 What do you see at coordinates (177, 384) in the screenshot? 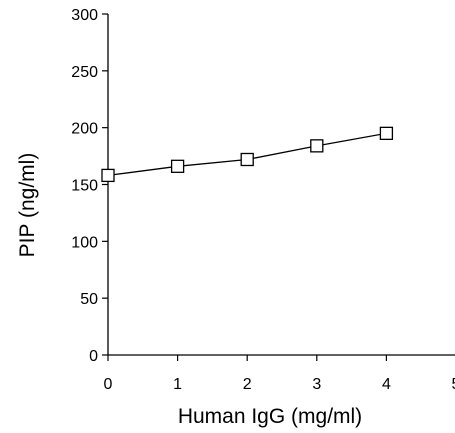
I see `x-tick-label: 1` at bounding box center [177, 384].